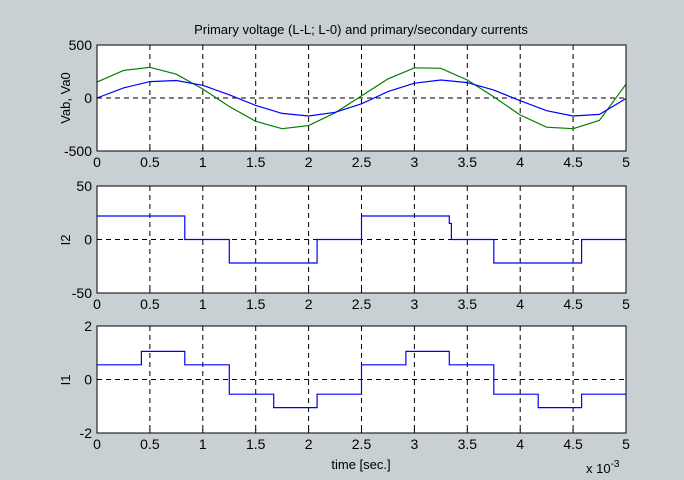 This screenshot has width=684, height=480. I want to click on y-axis-label: Vab, Va0, so click(65, 98).